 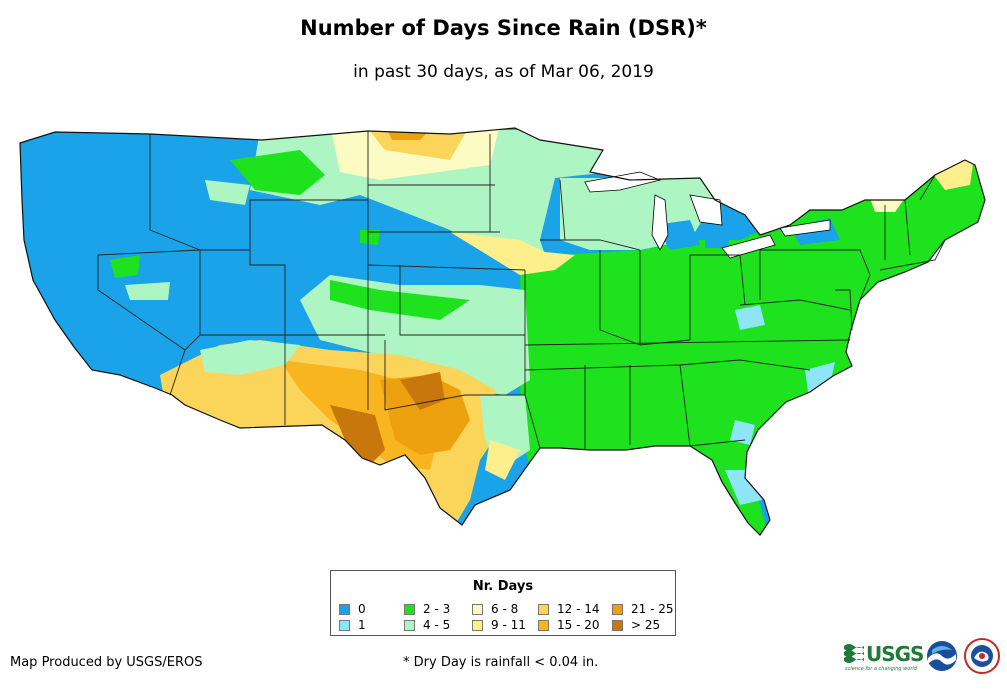 I want to click on legend-item-6: 12 - 14, so click(x=569, y=609).